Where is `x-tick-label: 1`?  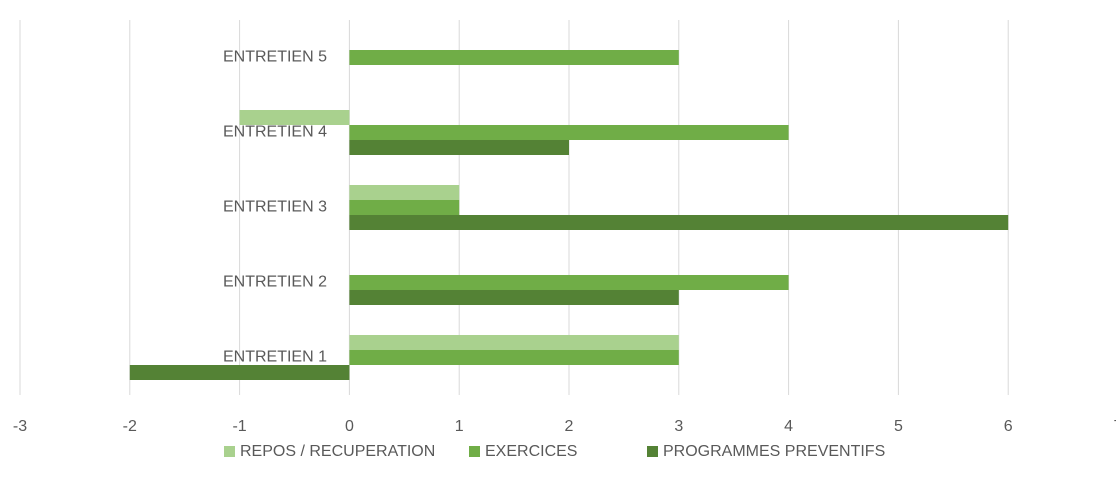
x-tick-label: 1 is located at coordinates (459, 426).